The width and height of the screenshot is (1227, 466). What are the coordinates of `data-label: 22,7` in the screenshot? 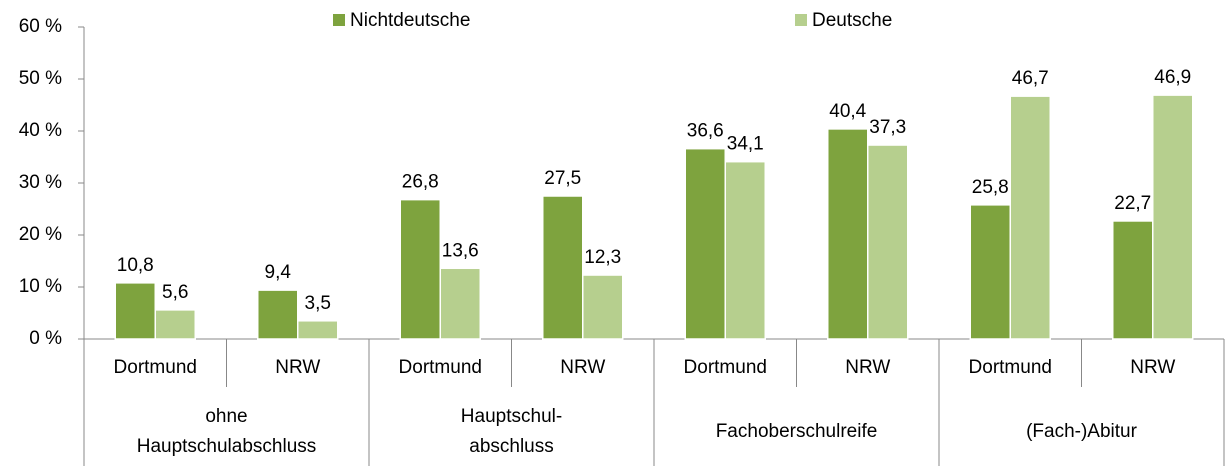 It's located at (1132, 203).